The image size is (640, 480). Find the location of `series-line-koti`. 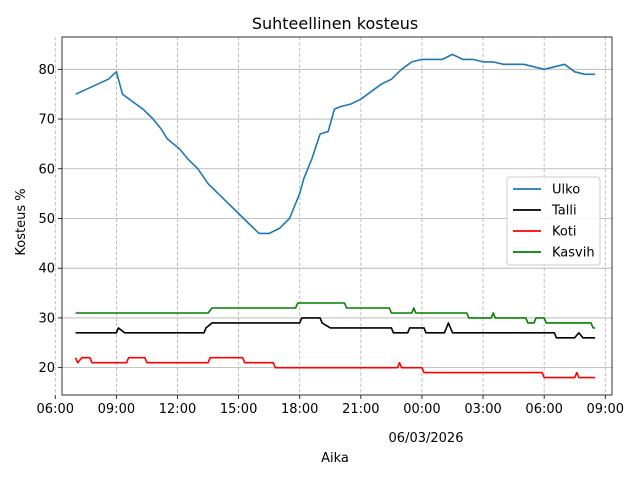

series-line-koti is located at coordinates (335, 367).